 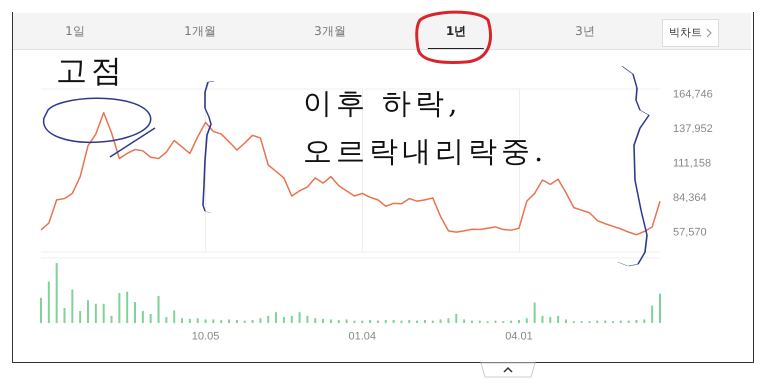 I want to click on y-tick-label: 111,158, so click(x=692, y=164).